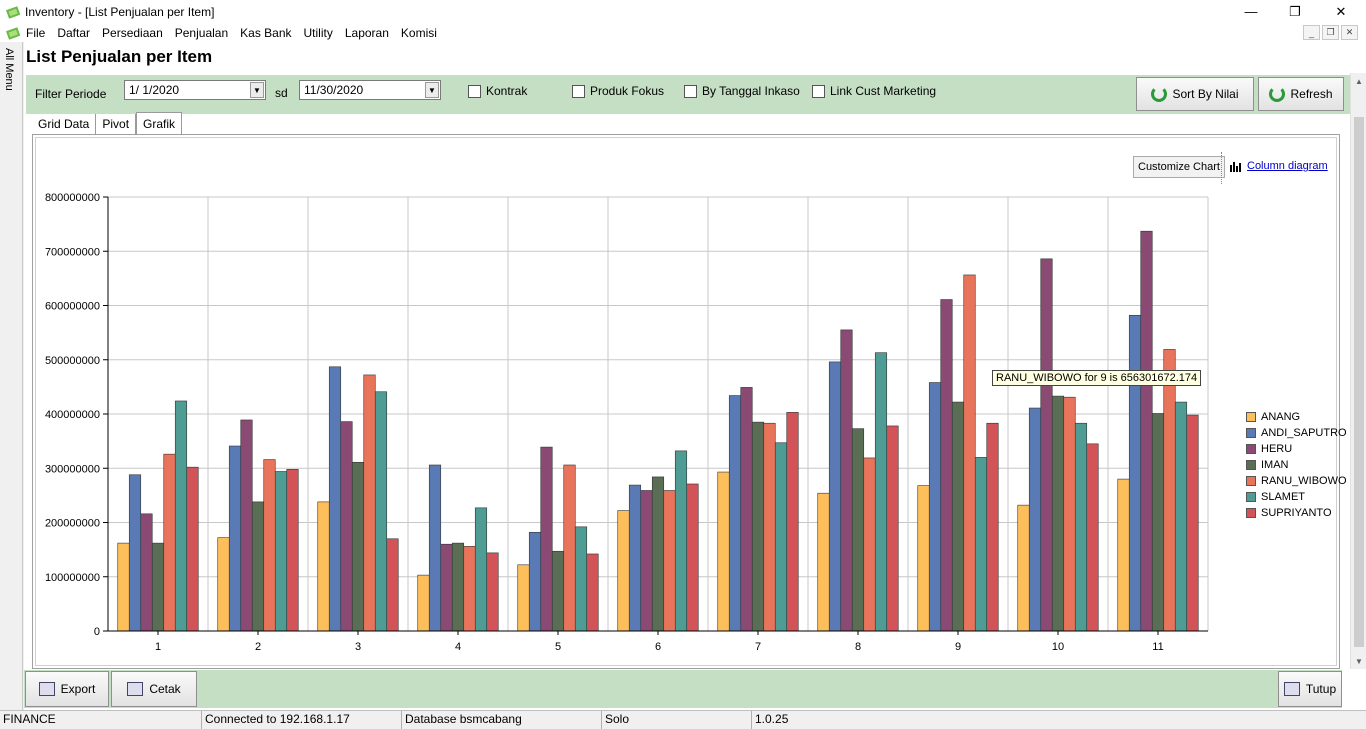 Image resolution: width=1366 pixels, height=729 pixels. What do you see at coordinates (1311, 32) in the screenshot?
I see `mdi-minimize-button: _` at bounding box center [1311, 32].